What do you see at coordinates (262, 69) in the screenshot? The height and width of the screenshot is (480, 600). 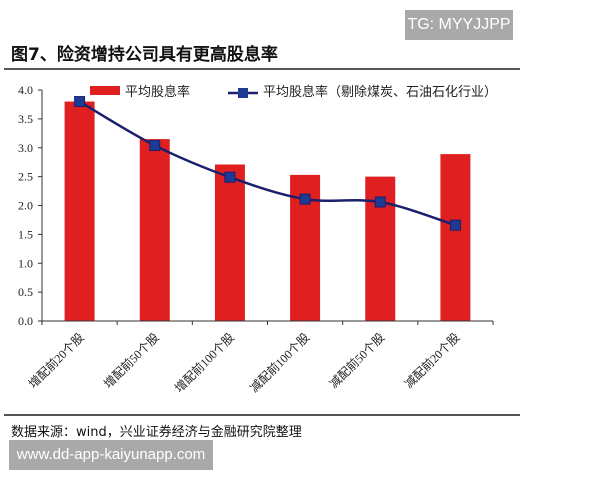 I see `title-divider` at bounding box center [262, 69].